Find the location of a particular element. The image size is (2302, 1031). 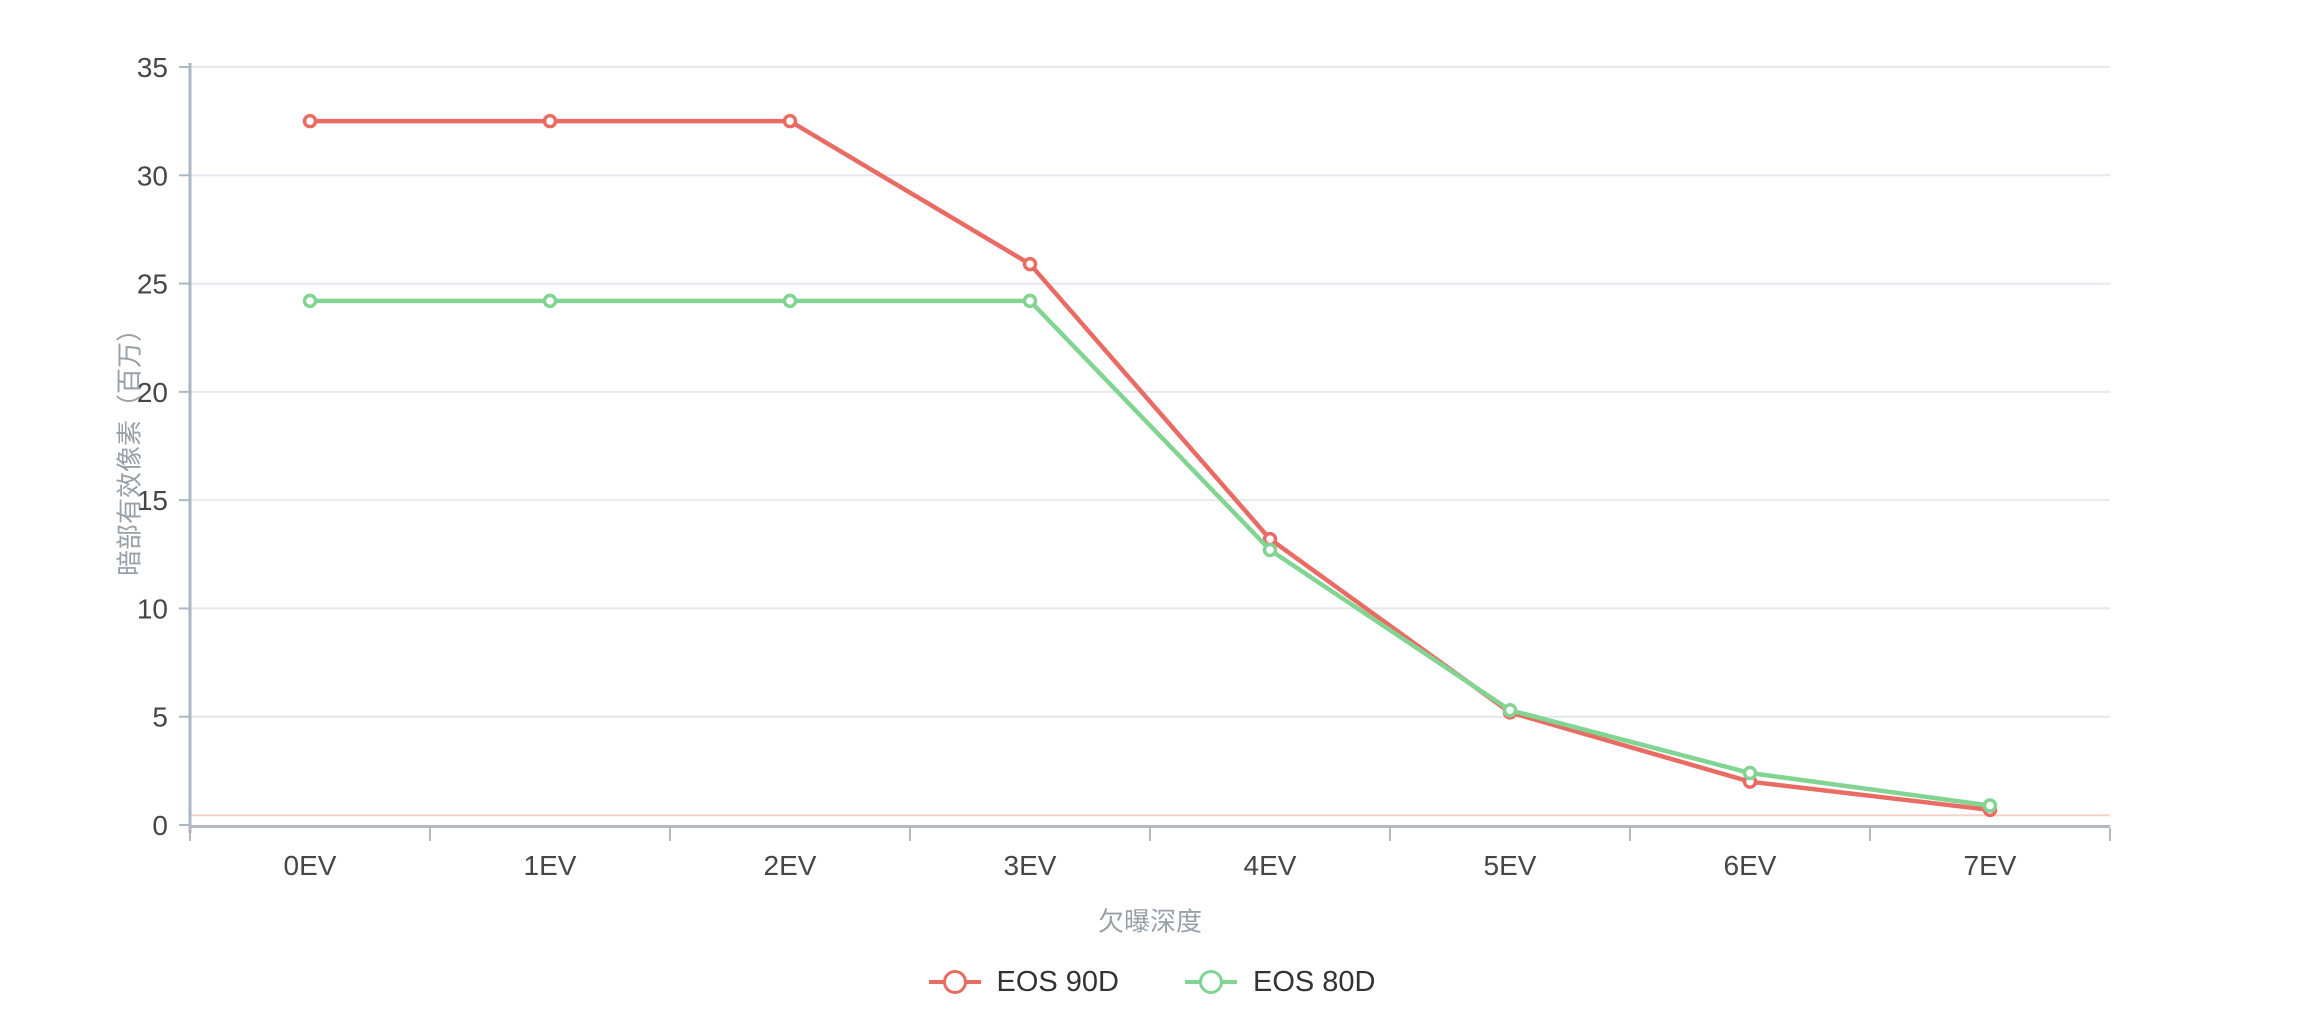

legend-label: EOS 80D is located at coordinates (1314, 982).